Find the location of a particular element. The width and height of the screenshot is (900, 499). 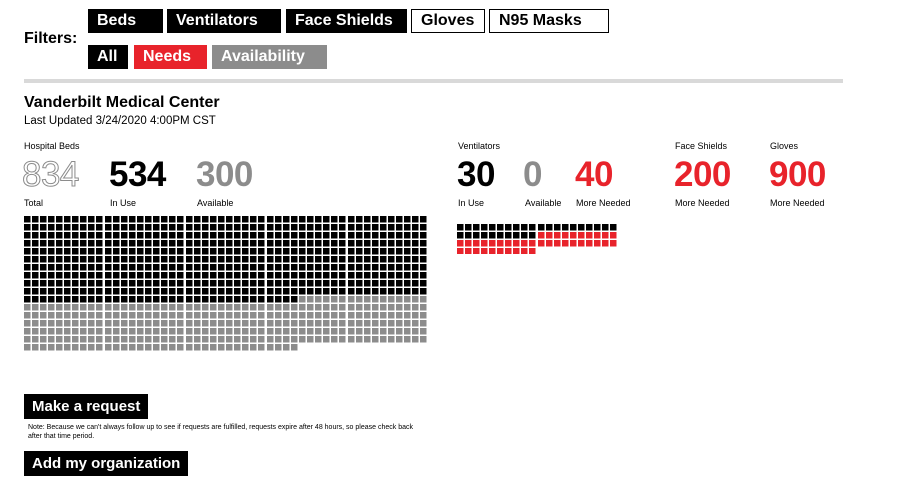

filter-chip-gloves: Gloves is located at coordinates (448, 21).